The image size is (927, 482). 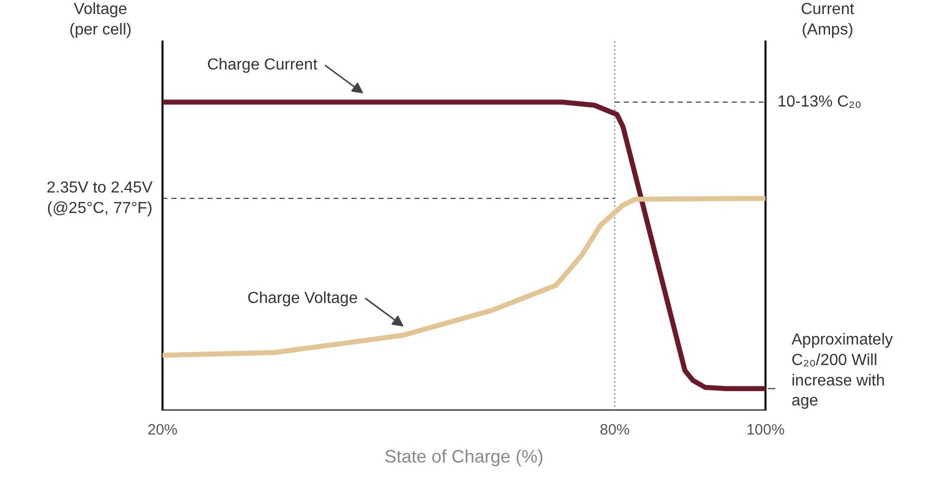 I want to click on annotation: Approximately C₂₀/200 Will increase with age, so click(x=842, y=371).